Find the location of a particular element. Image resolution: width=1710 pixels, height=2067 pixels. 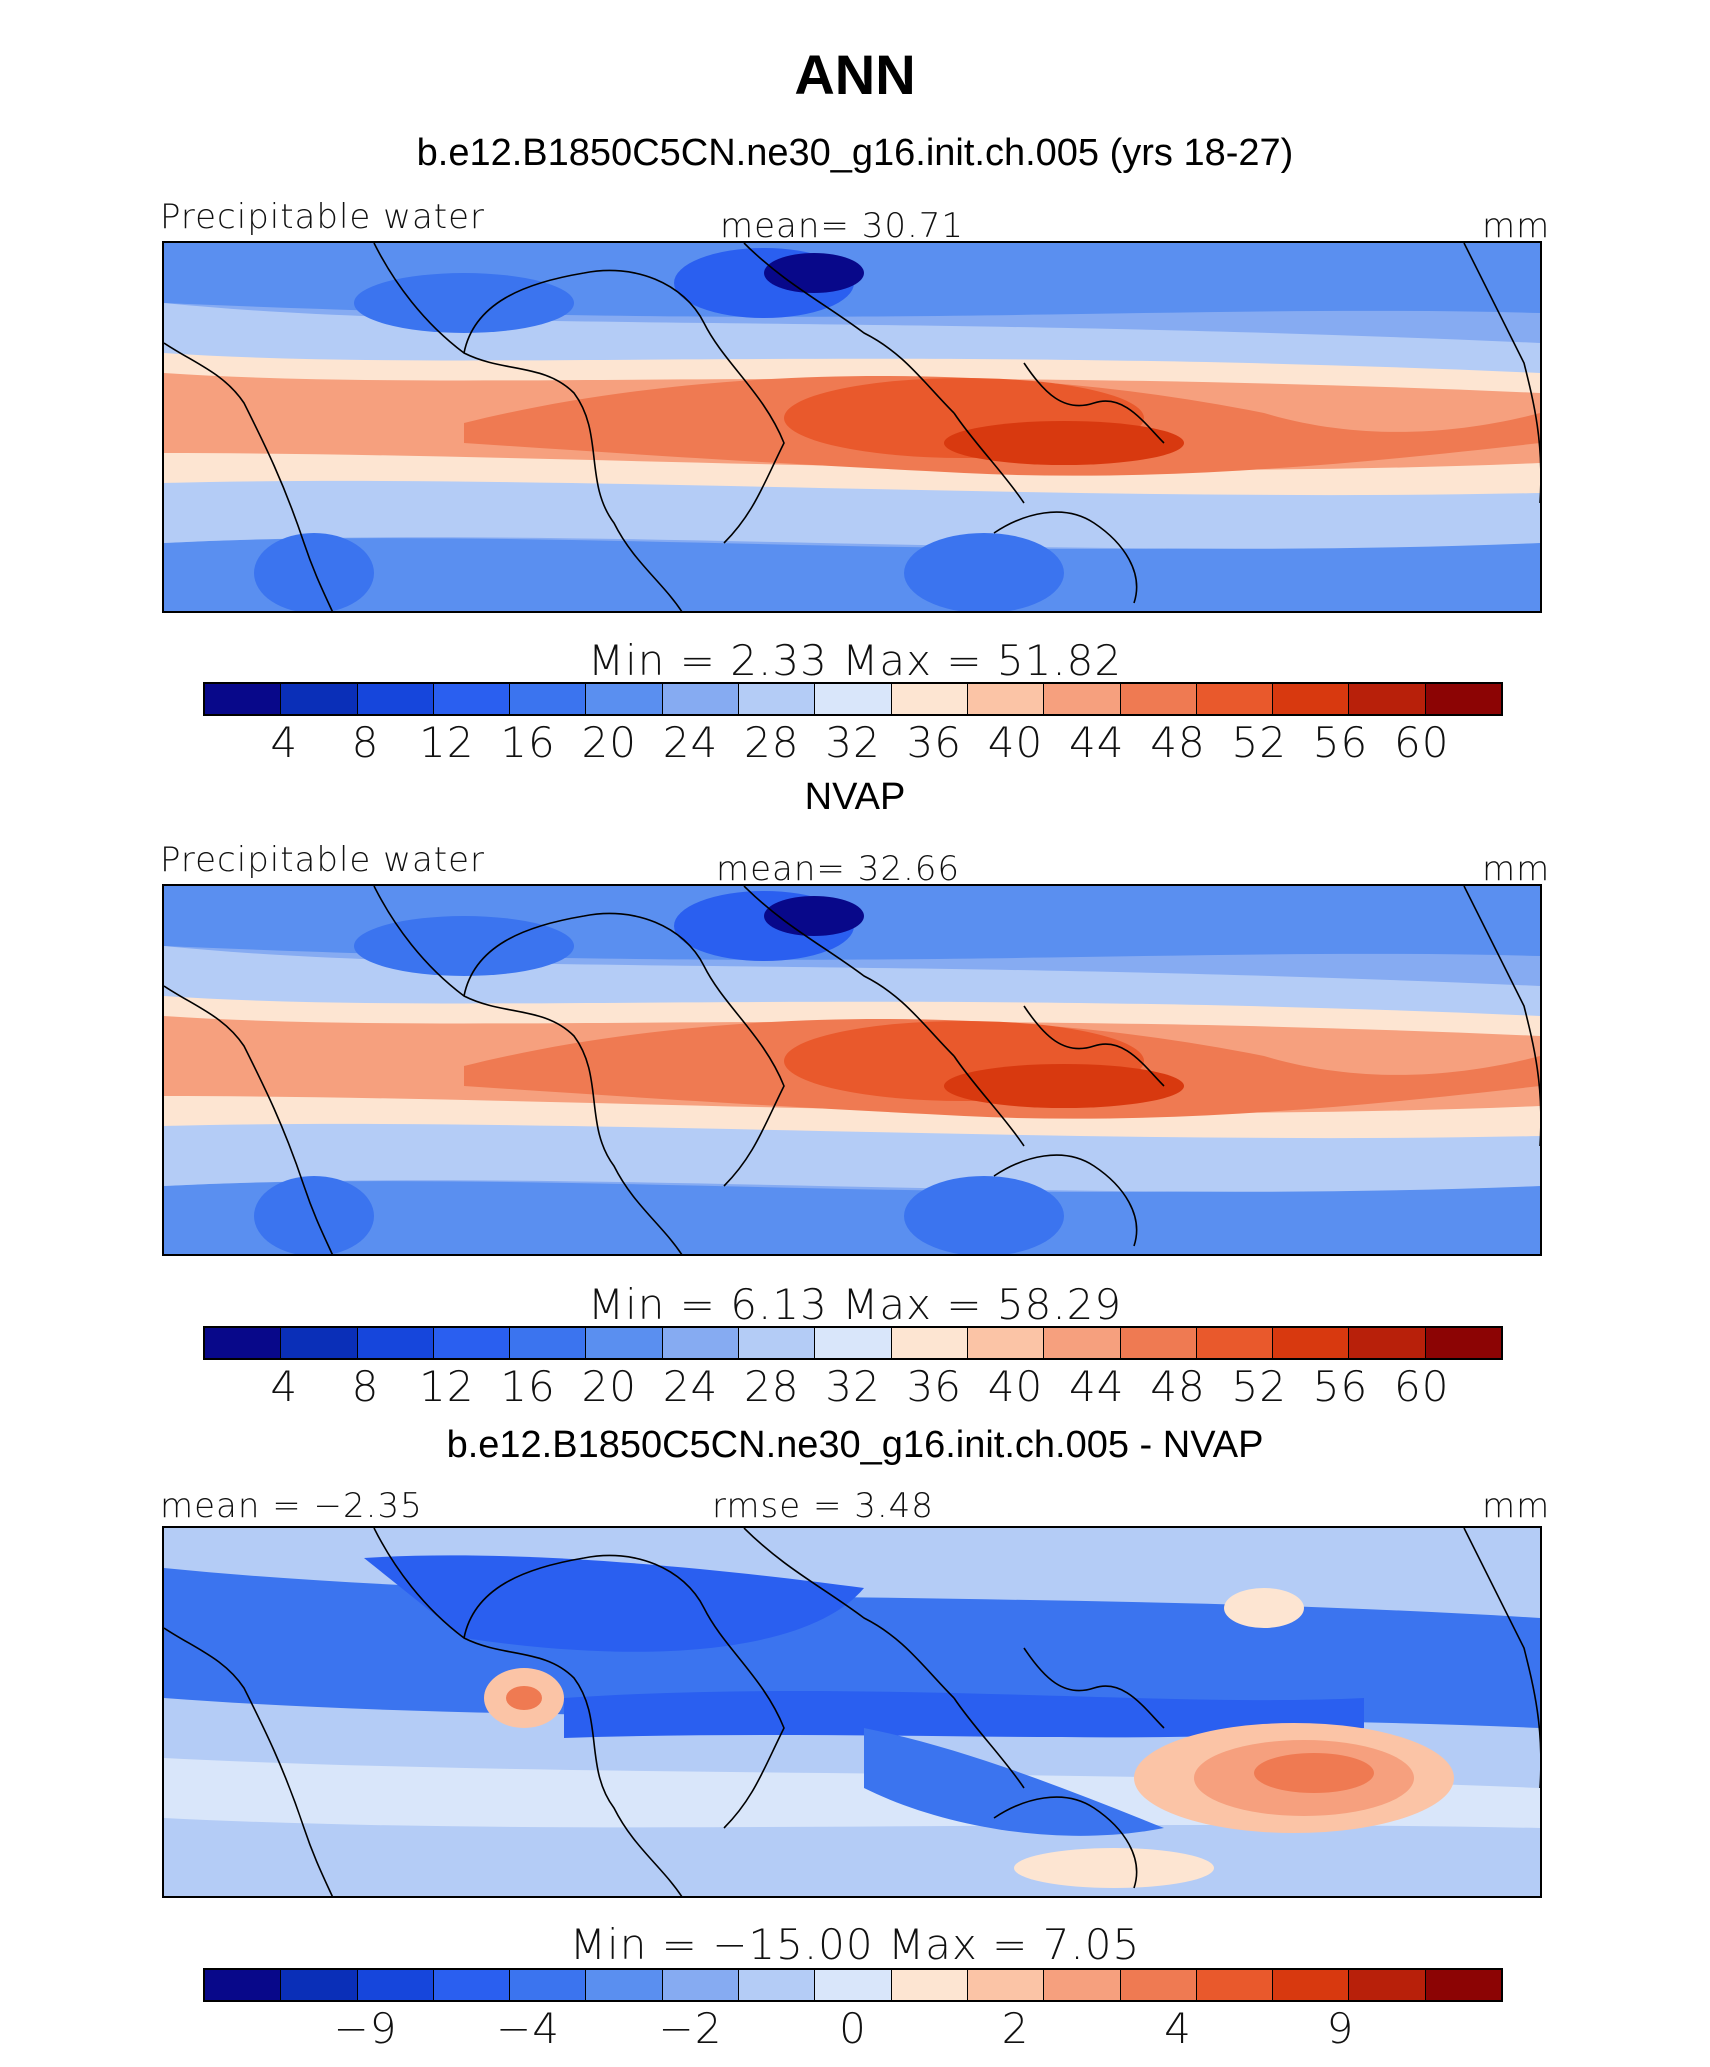

panel-1-minmax: Min = 2.33 Max = 51.82 is located at coordinates (855, 660).